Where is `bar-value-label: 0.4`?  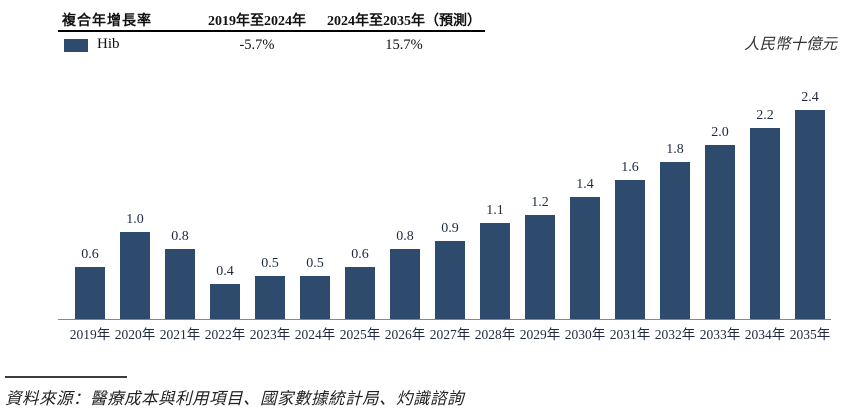 bar-value-label: 0.4 is located at coordinates (225, 272).